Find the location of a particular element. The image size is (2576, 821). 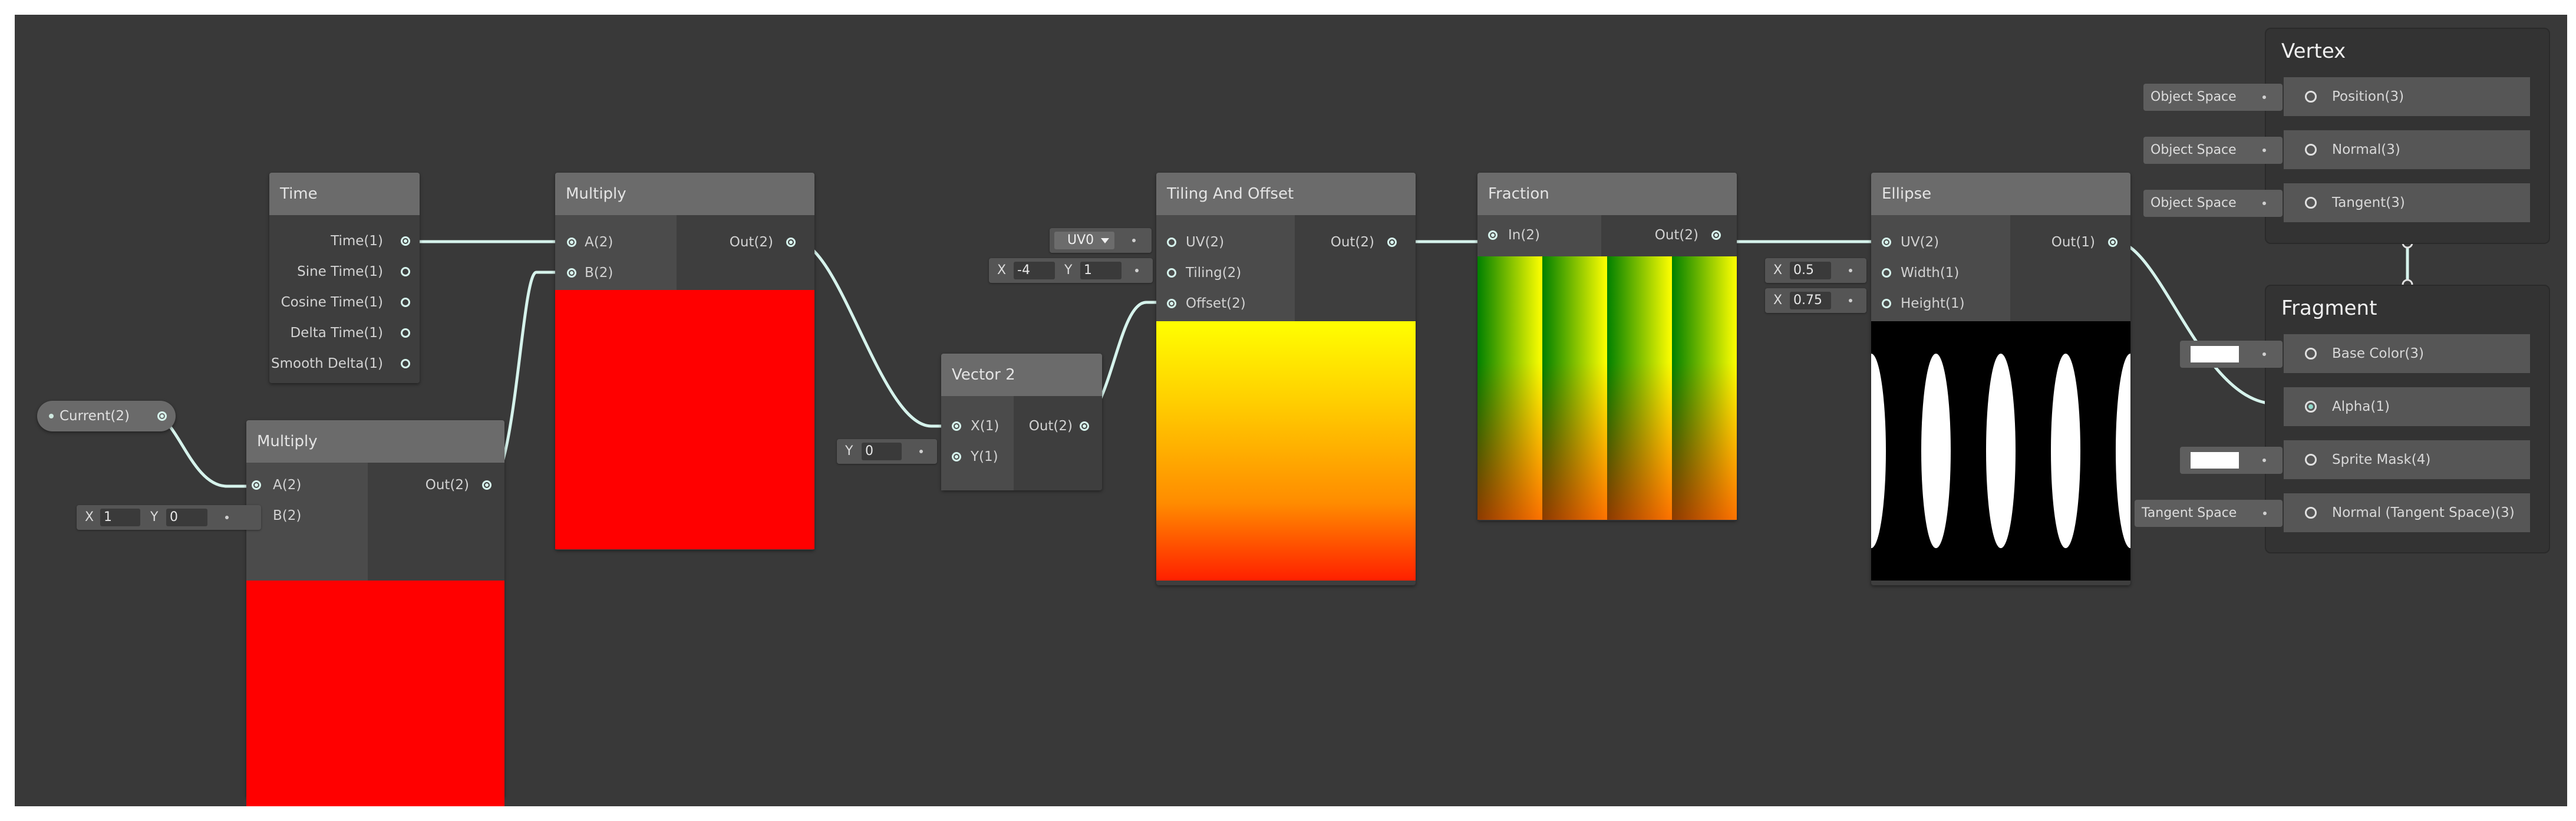

vertex-stack-title: Vertex is located at coordinates (2313, 51).